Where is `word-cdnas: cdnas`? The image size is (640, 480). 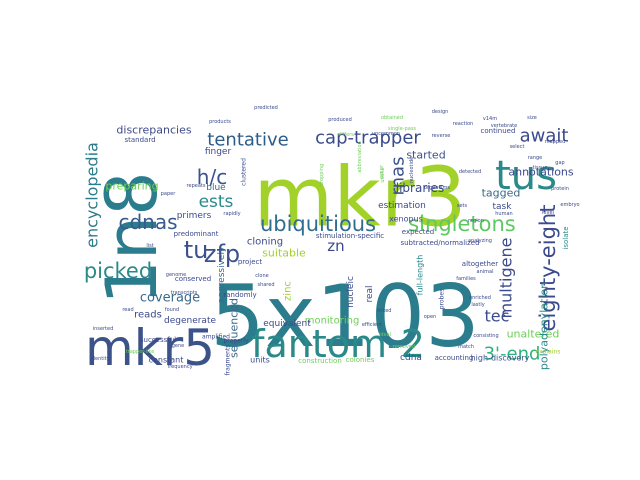
word-cdnas: cdnas is located at coordinates (147, 222).